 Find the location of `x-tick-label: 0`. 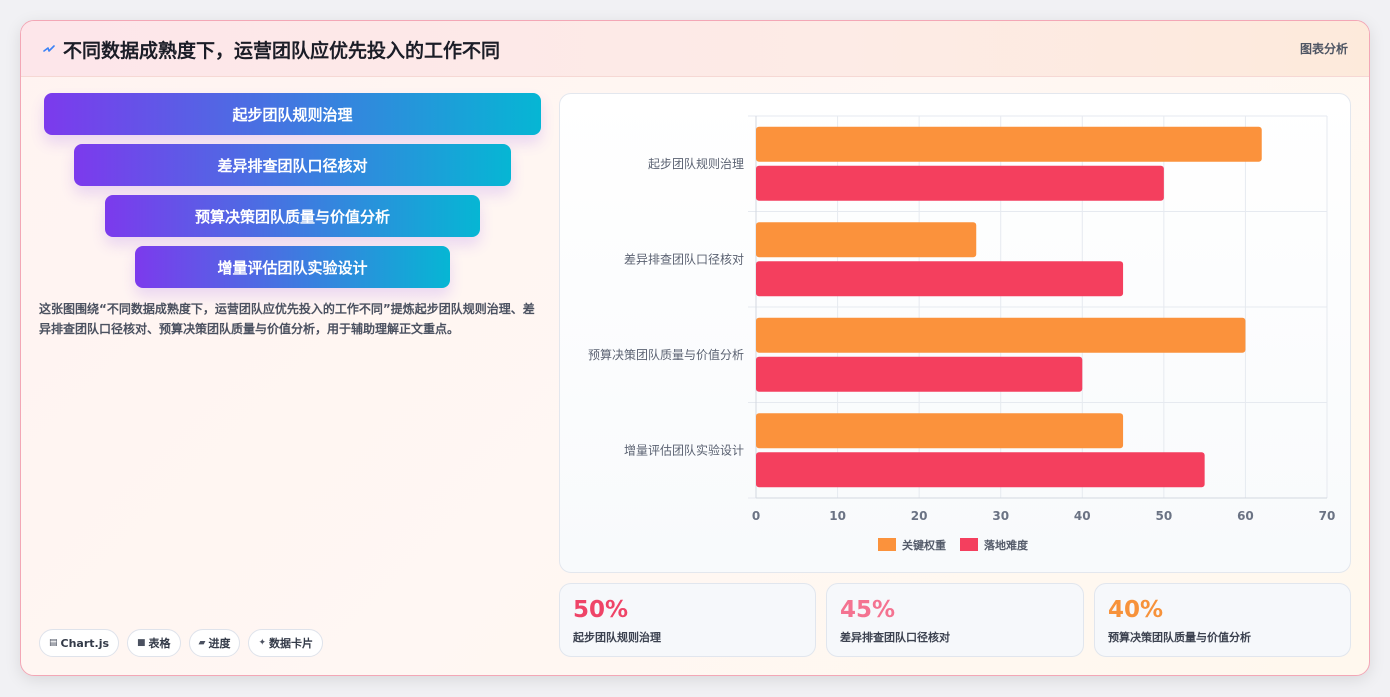

x-tick-label: 0 is located at coordinates (756, 516).